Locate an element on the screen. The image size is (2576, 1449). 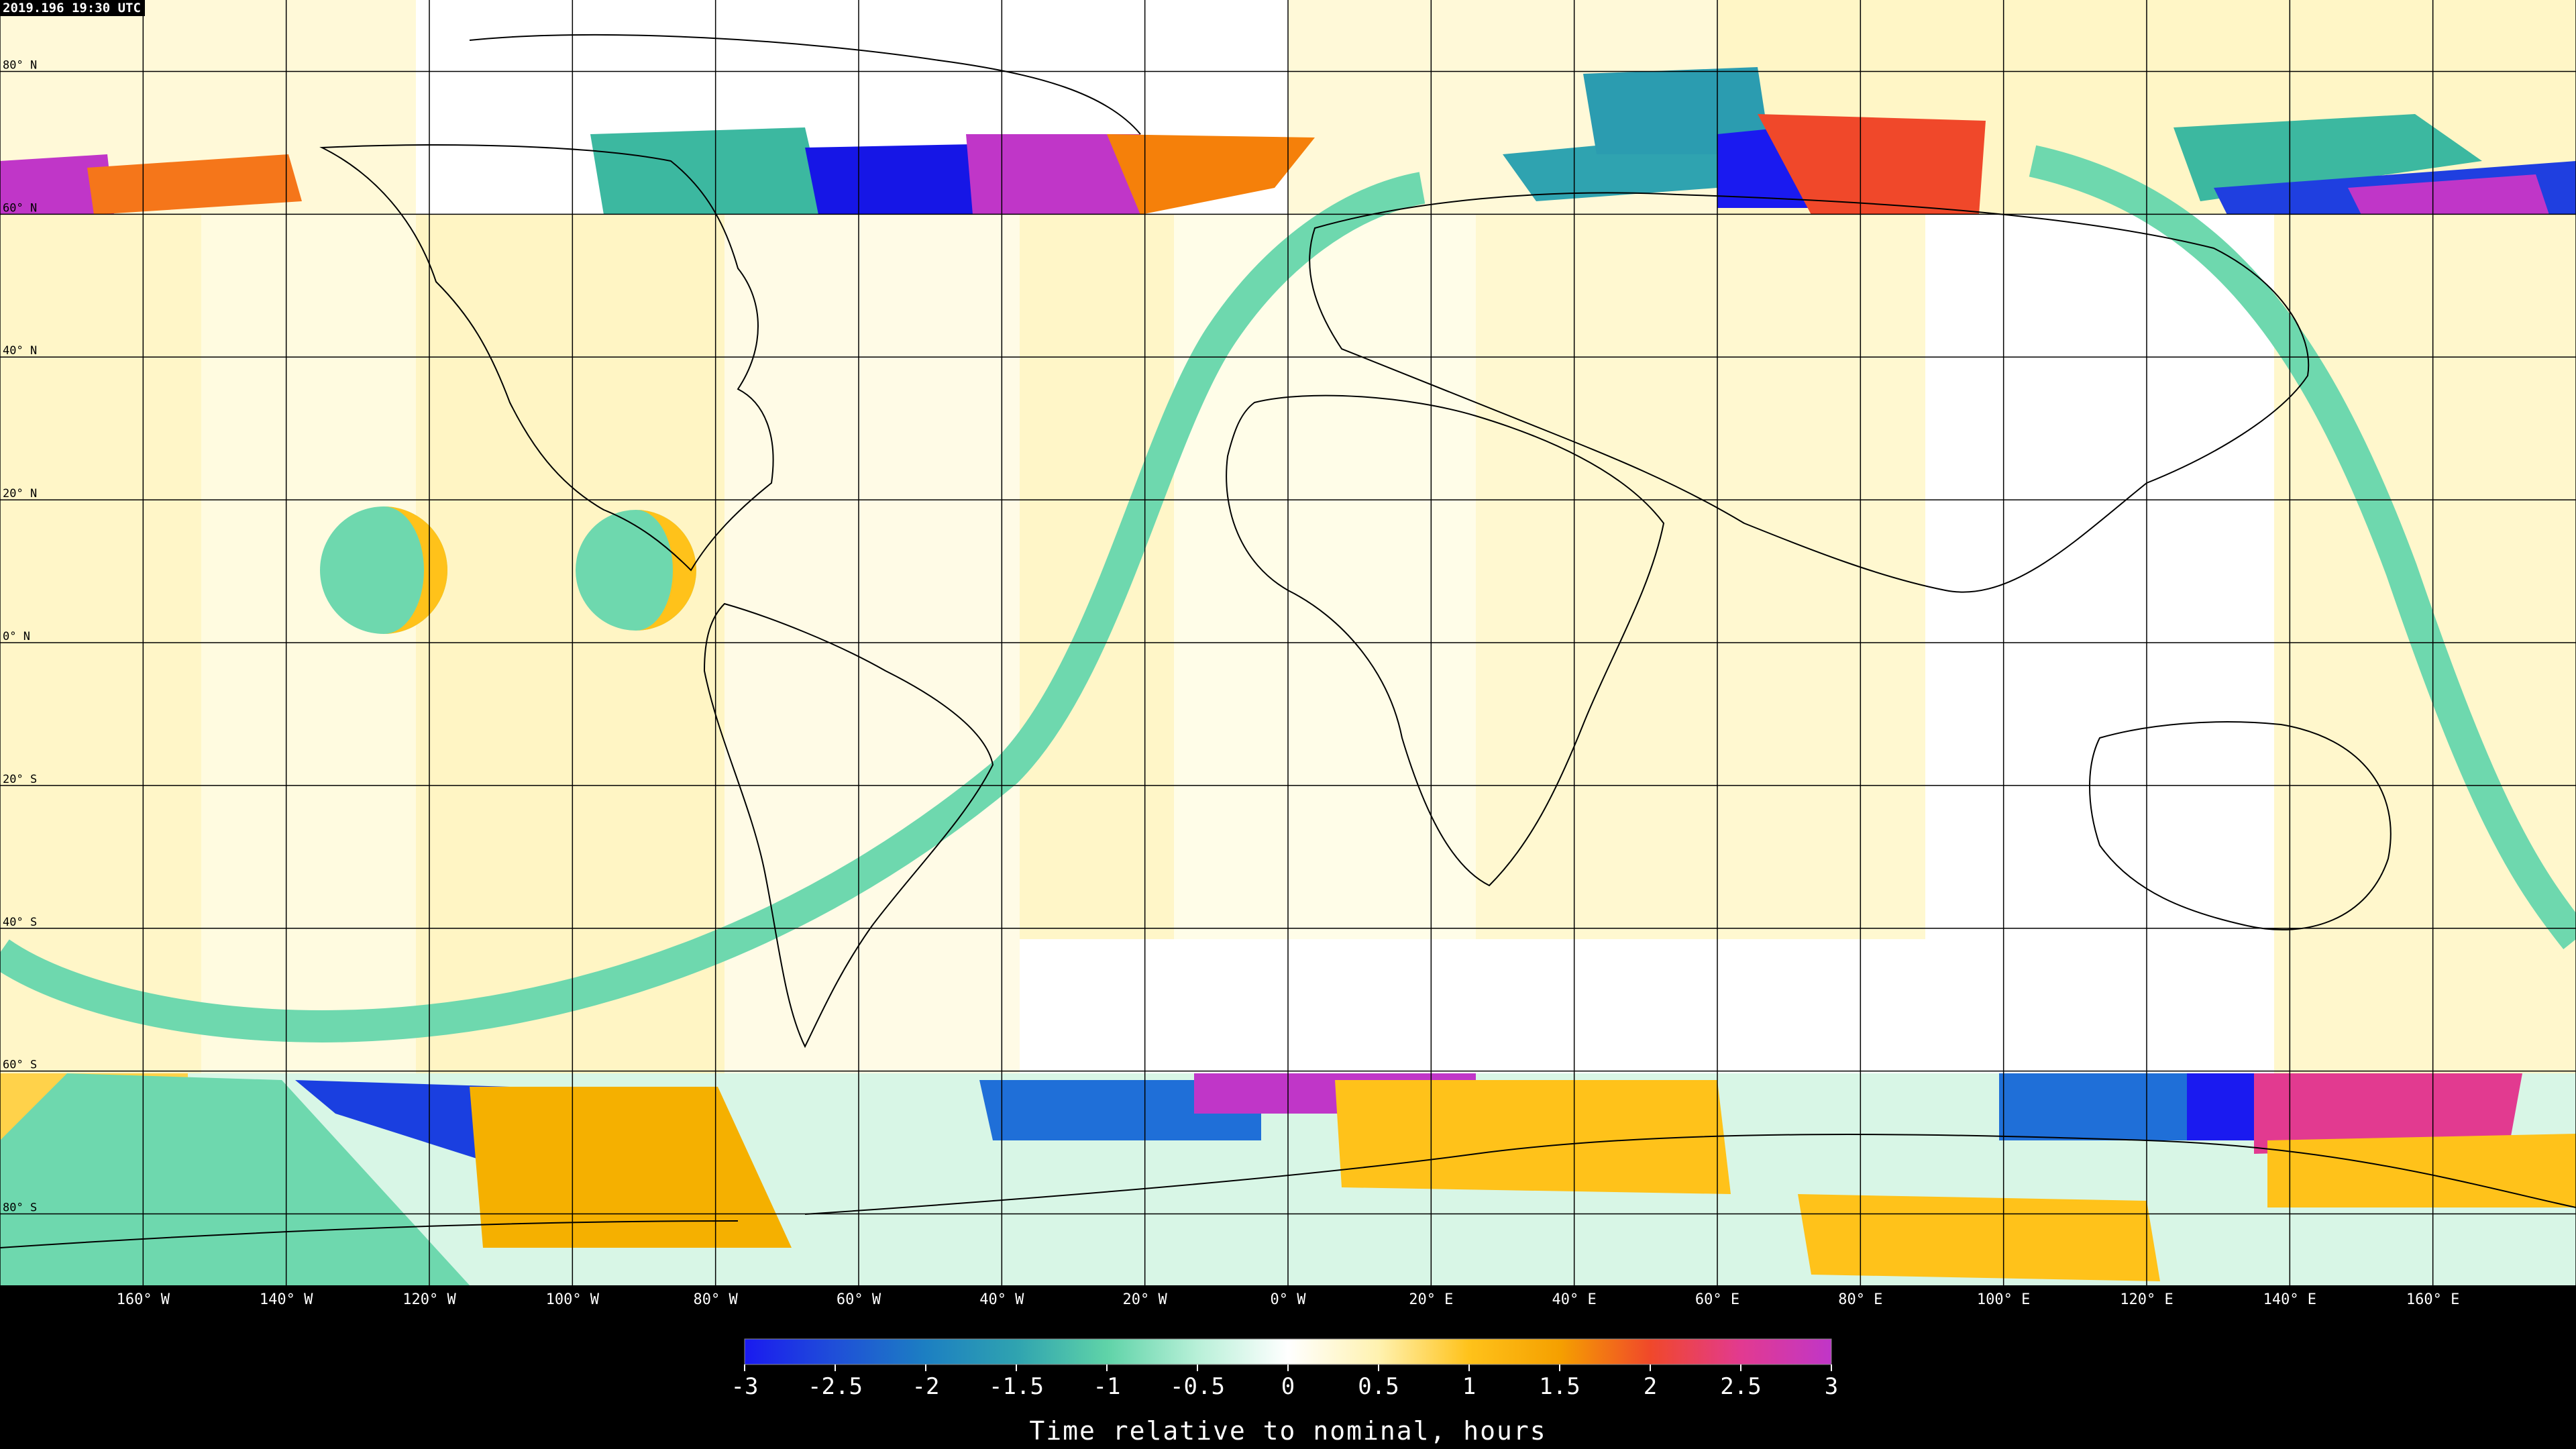
longitude-label: 160° E is located at coordinates (2432, 1299).